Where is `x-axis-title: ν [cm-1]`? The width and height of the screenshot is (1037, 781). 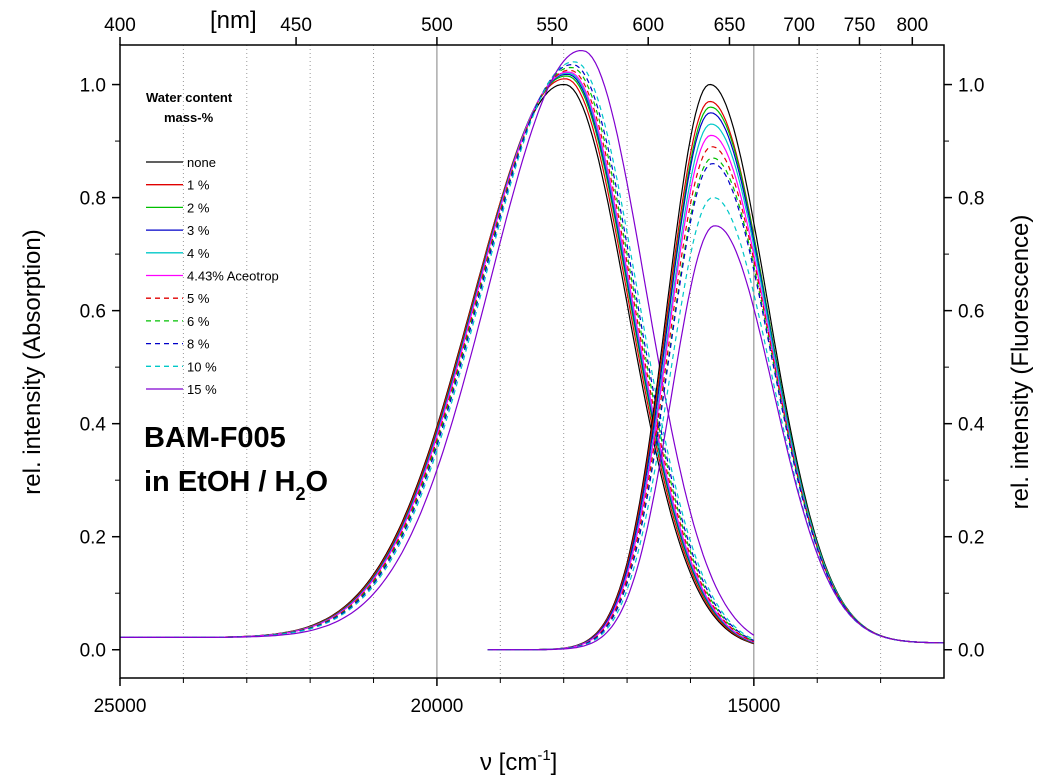
x-axis-title: ν [cm-1] is located at coordinates (518, 761).